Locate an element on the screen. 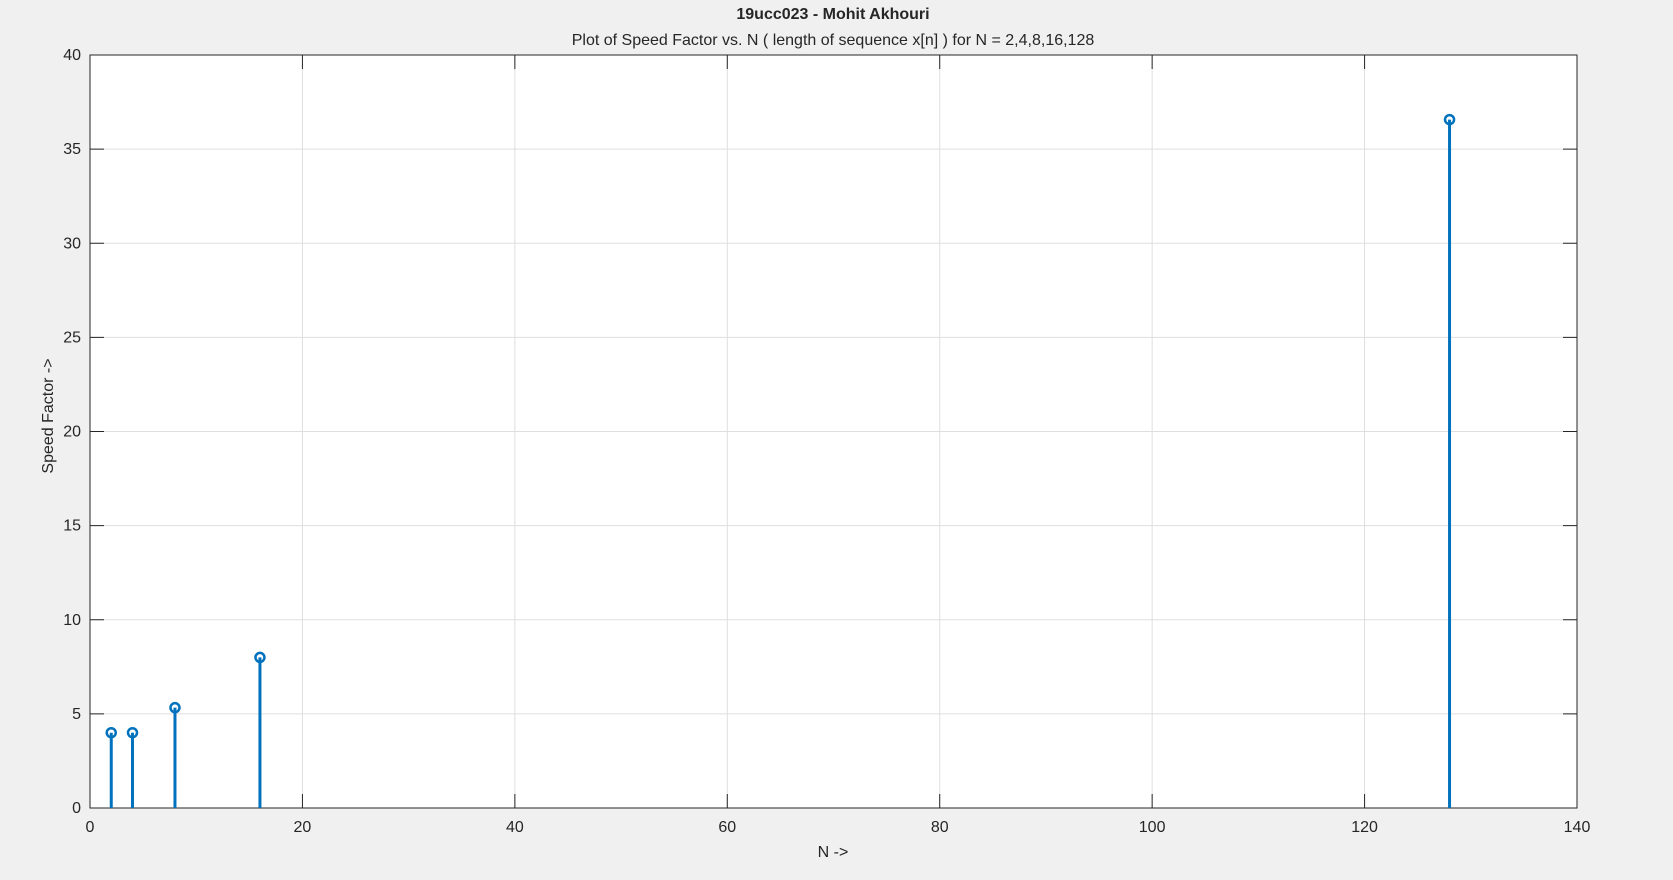 This screenshot has width=1673, height=880. x-tick-label: 100 is located at coordinates (1152, 827).